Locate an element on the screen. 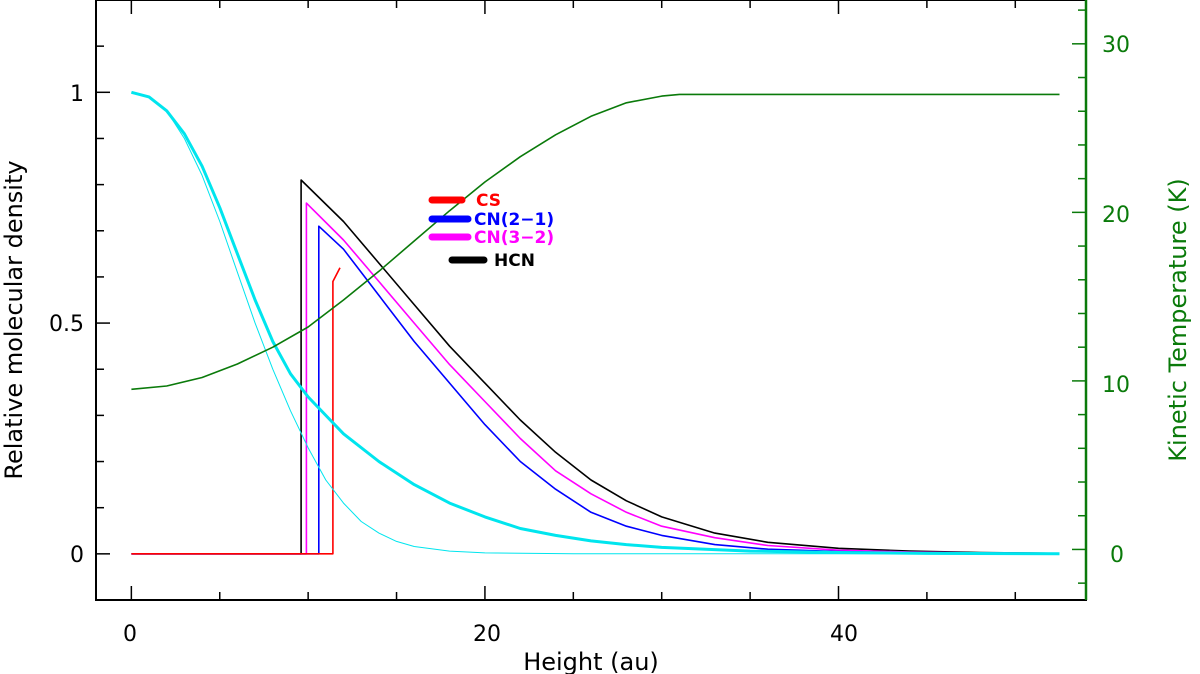 This screenshot has height=674, width=1200. y2-tick-label: 20 is located at coordinates (1116, 215).